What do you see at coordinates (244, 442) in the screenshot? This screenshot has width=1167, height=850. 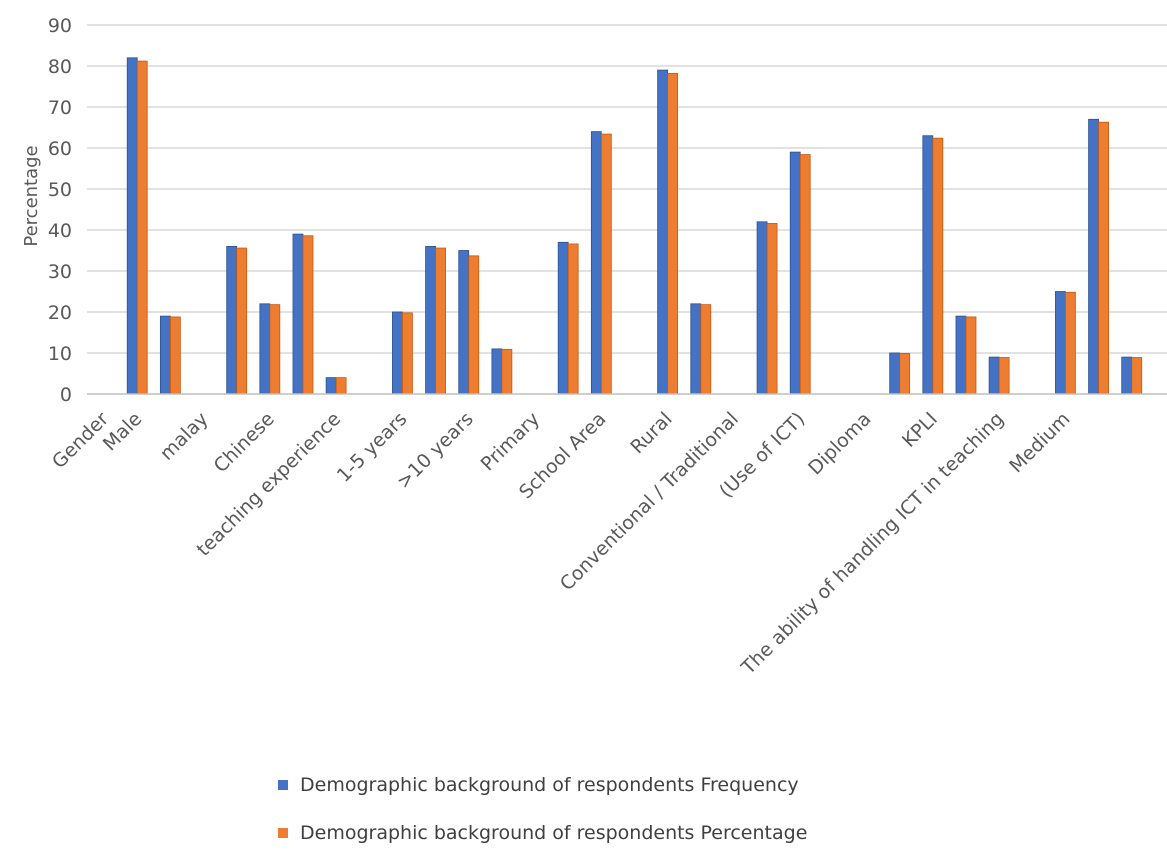 I see `x-tick-label: Chinese` at bounding box center [244, 442].